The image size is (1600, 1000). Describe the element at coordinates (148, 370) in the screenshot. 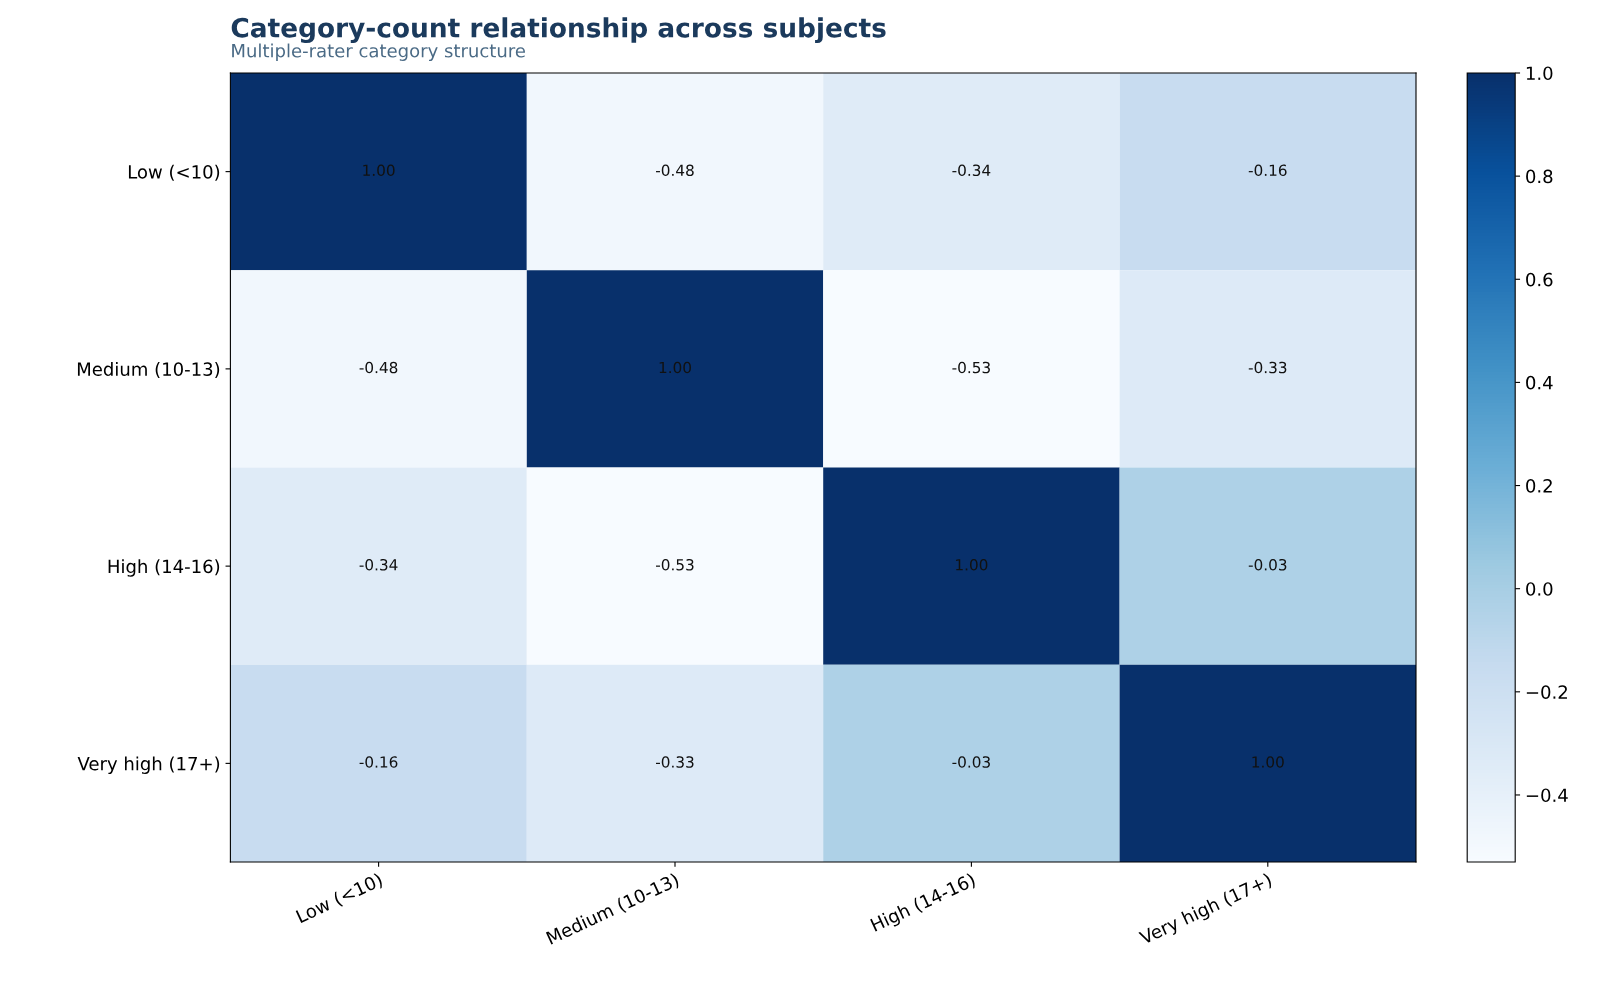

I see `y-tick-label: Medium (10-13)` at that location.